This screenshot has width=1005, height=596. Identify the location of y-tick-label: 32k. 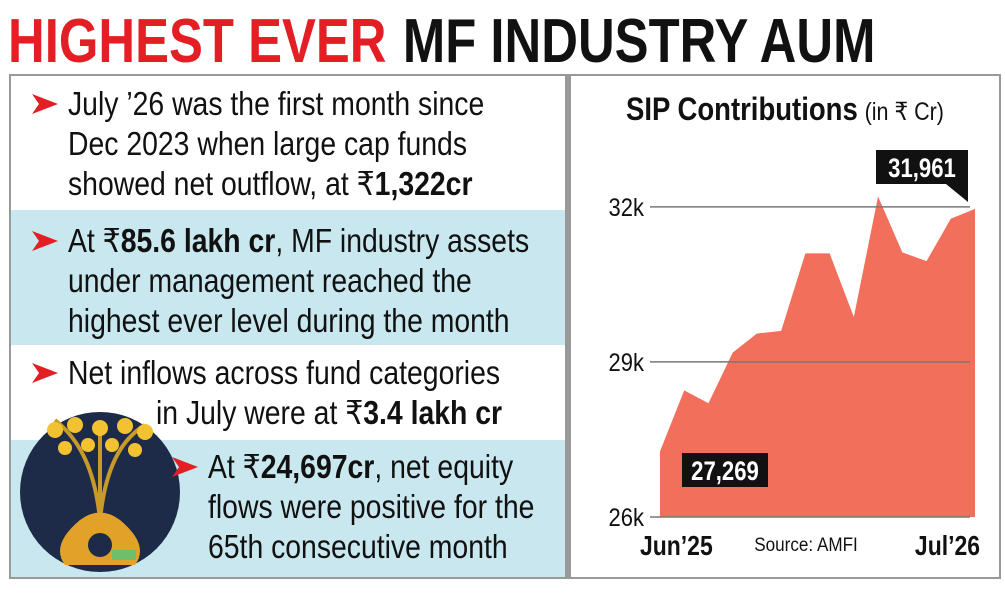
(627, 208).